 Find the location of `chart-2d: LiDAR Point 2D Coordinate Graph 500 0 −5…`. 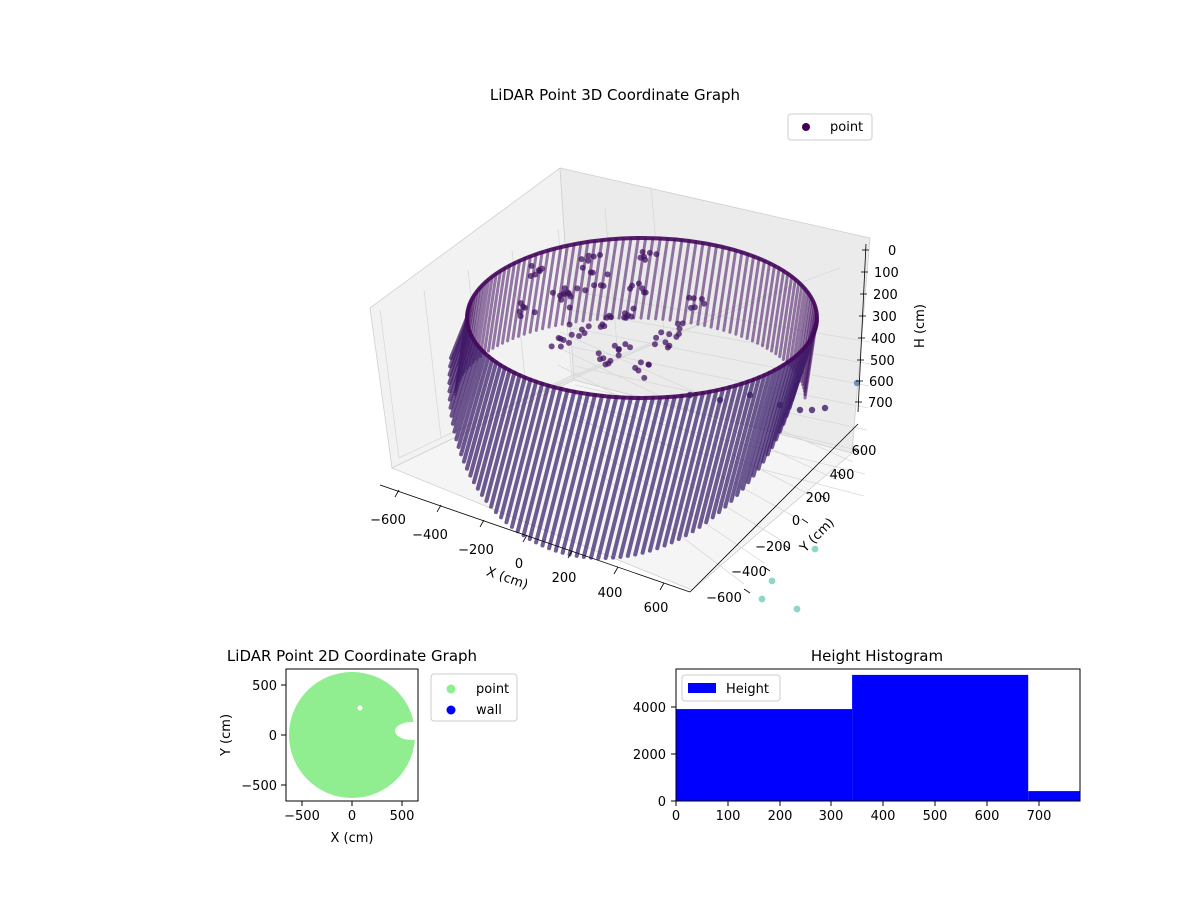

chart-2d: LiDAR Point 2D Coordinate Graph 500 0 −5… is located at coordinates (368, 746).